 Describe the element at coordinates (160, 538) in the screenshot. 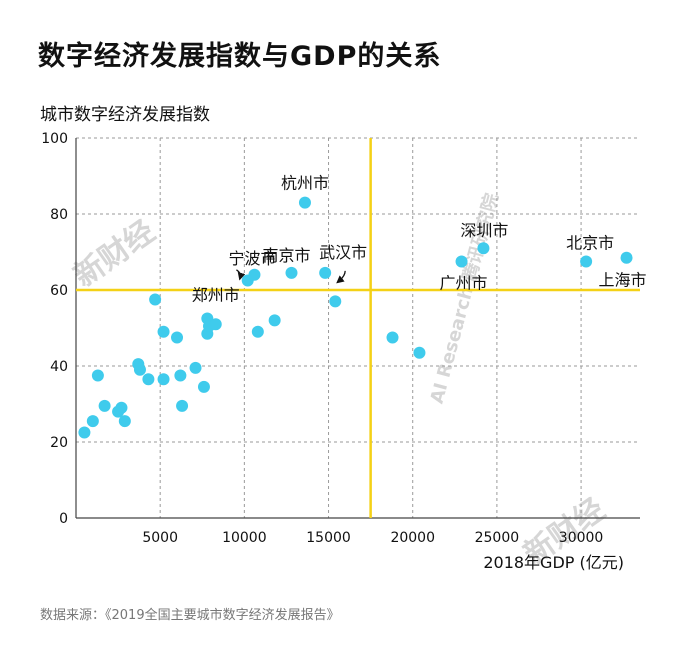

I see `x-tick-label-5000: 5000` at that location.